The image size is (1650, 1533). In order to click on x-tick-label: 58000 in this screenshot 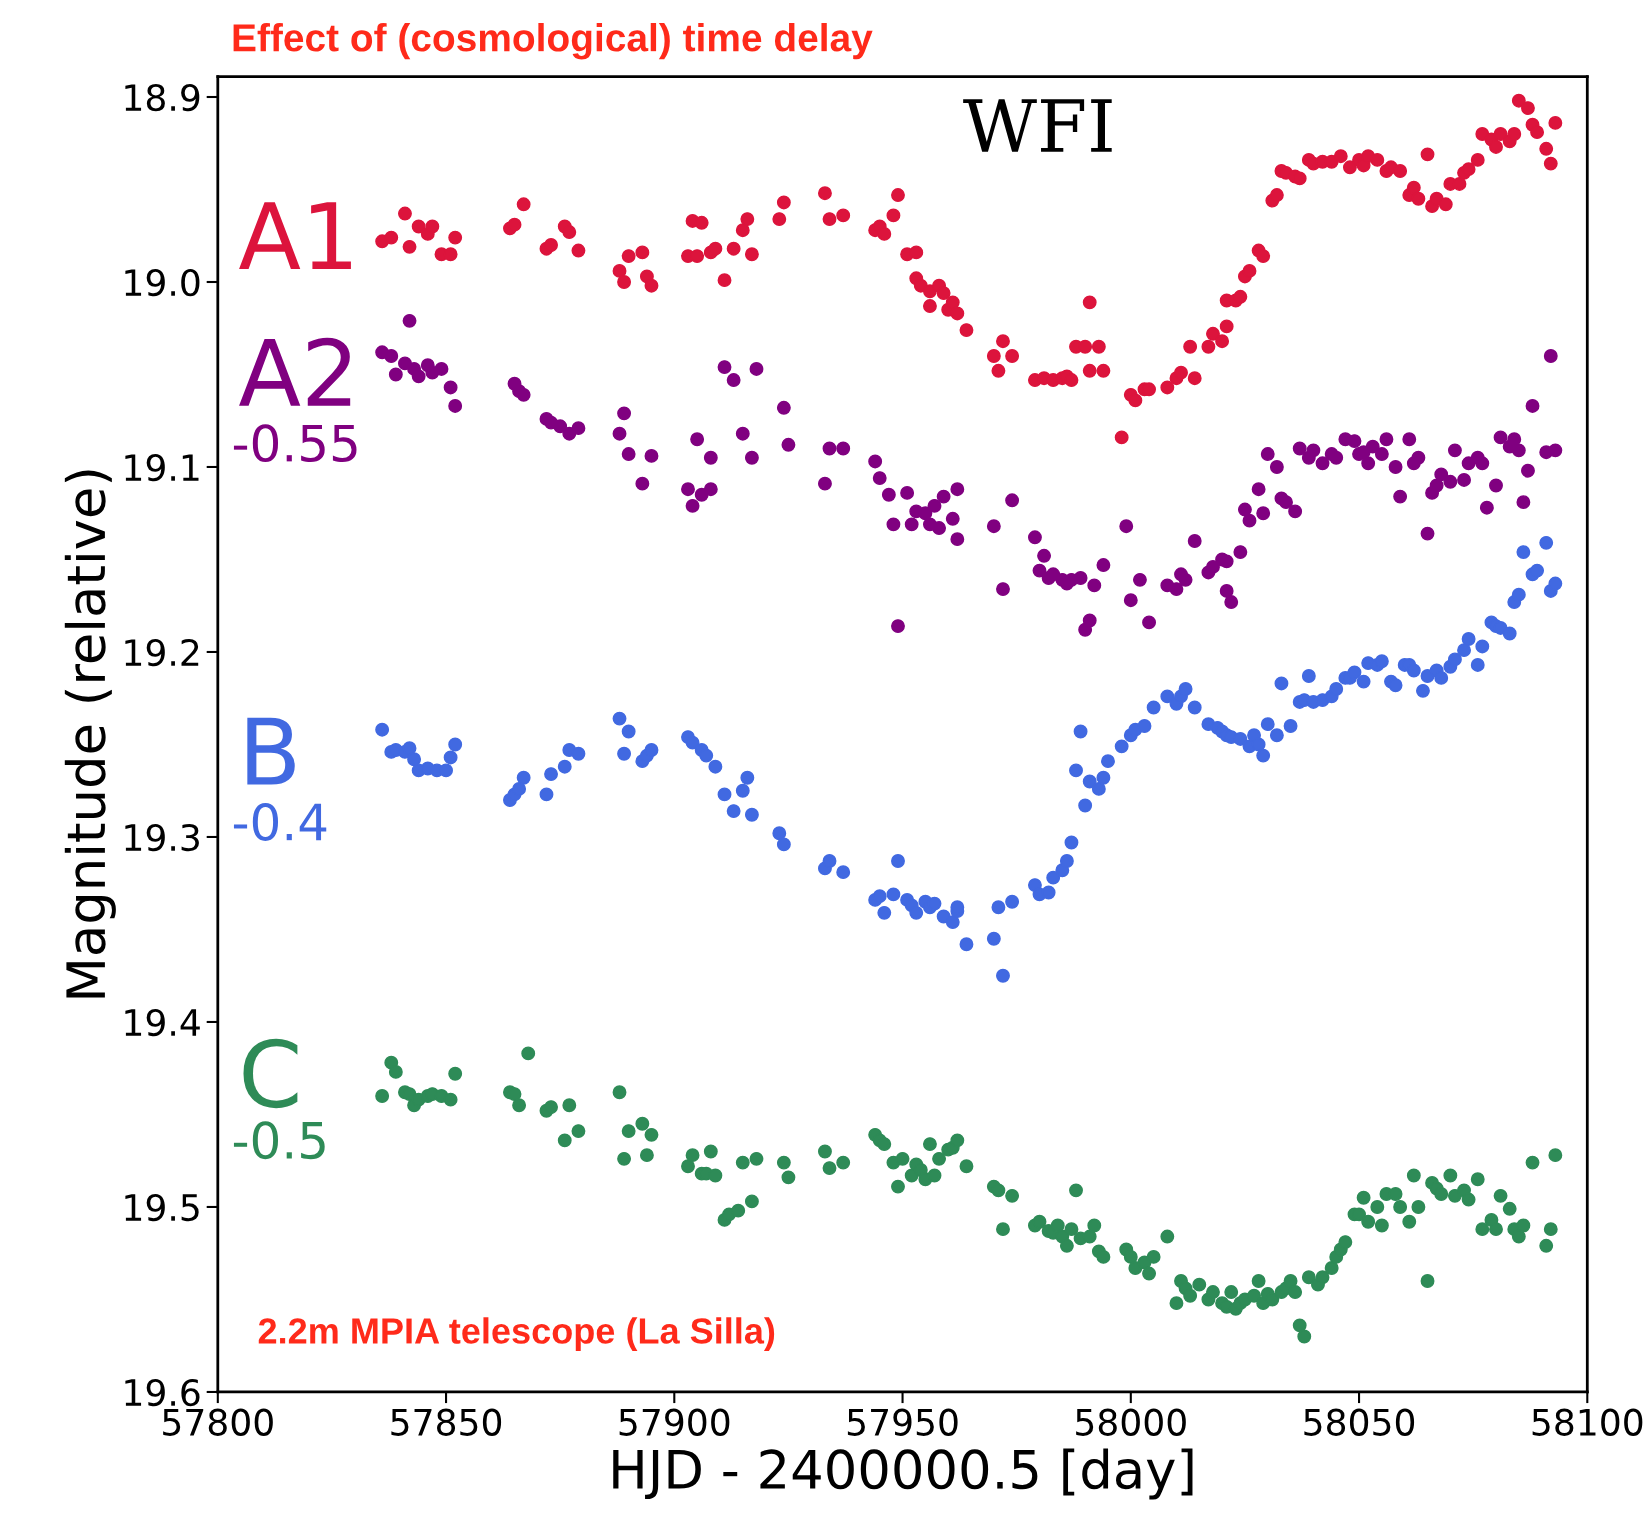, I will do `click(1131, 1422)`.